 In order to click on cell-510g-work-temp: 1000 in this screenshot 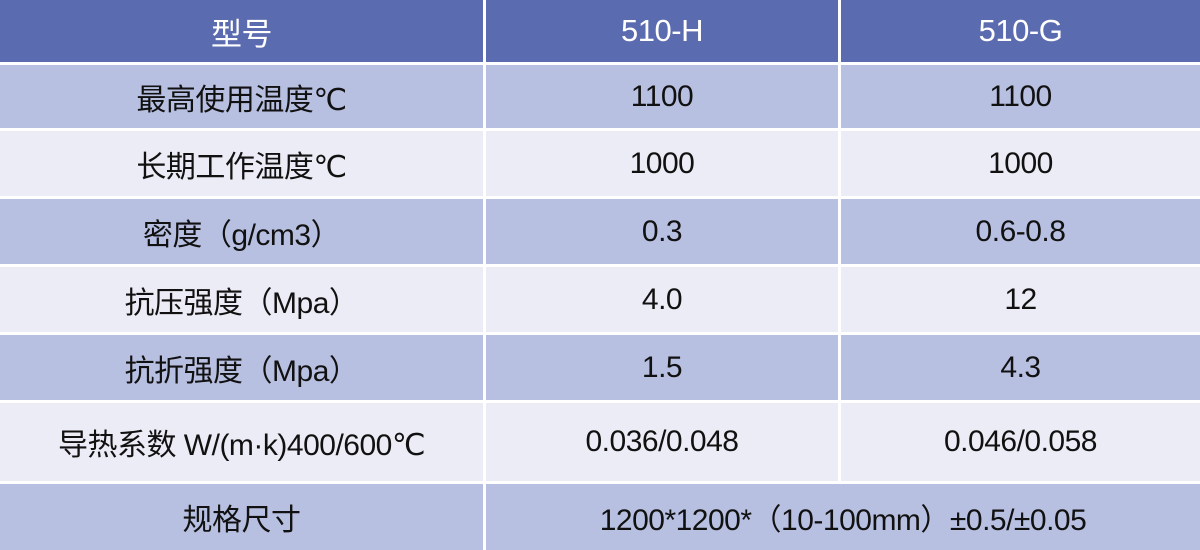, I will do `click(1020, 163)`.